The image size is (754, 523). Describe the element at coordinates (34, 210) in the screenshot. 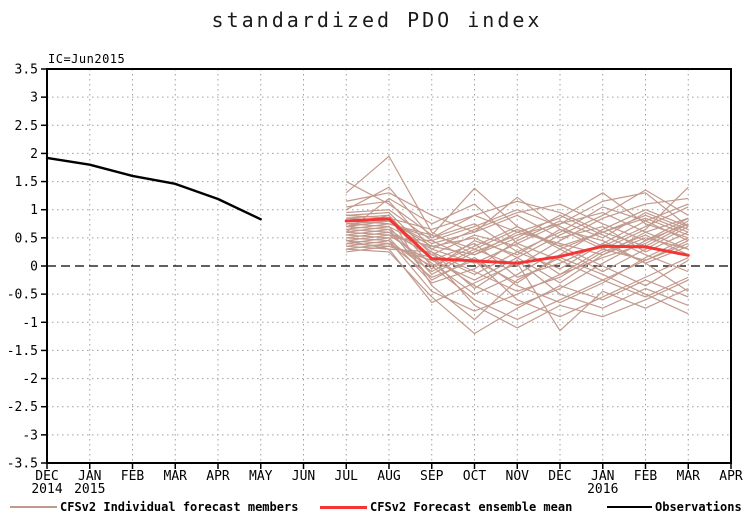

I see `y-tick-label: 1` at that location.